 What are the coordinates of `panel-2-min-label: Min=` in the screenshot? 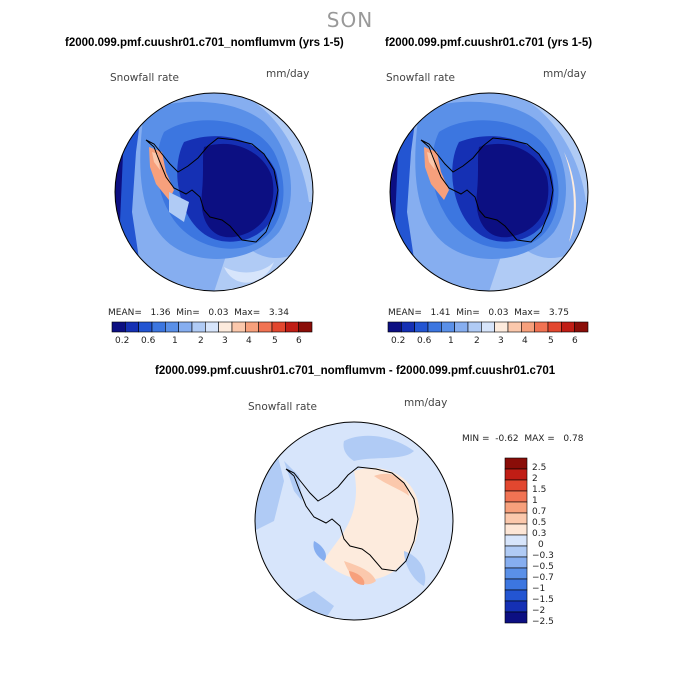 It's located at (468, 313).